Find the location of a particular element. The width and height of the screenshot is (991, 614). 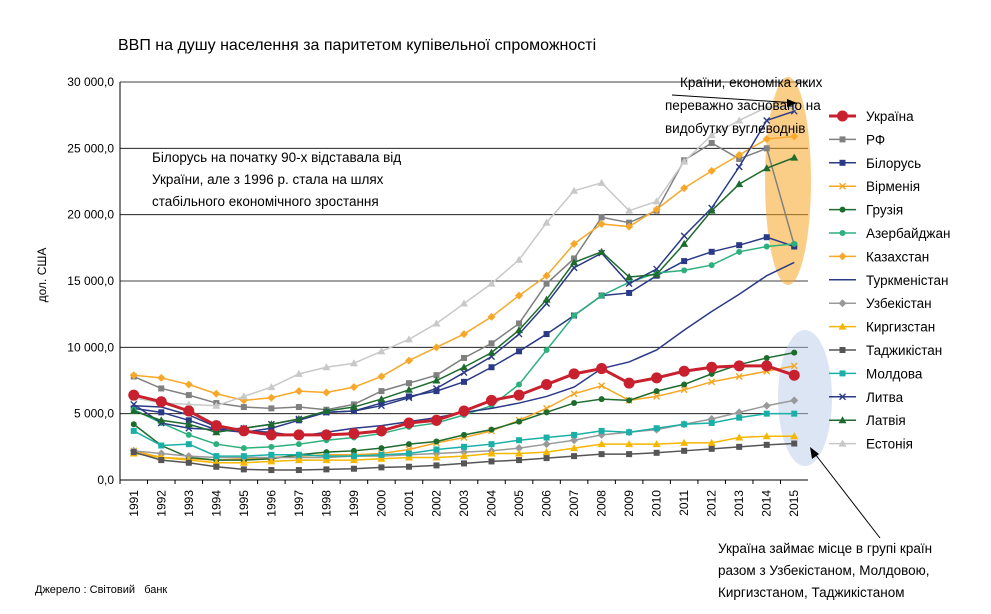

x-tick-label: 1991 is located at coordinates (134, 503).